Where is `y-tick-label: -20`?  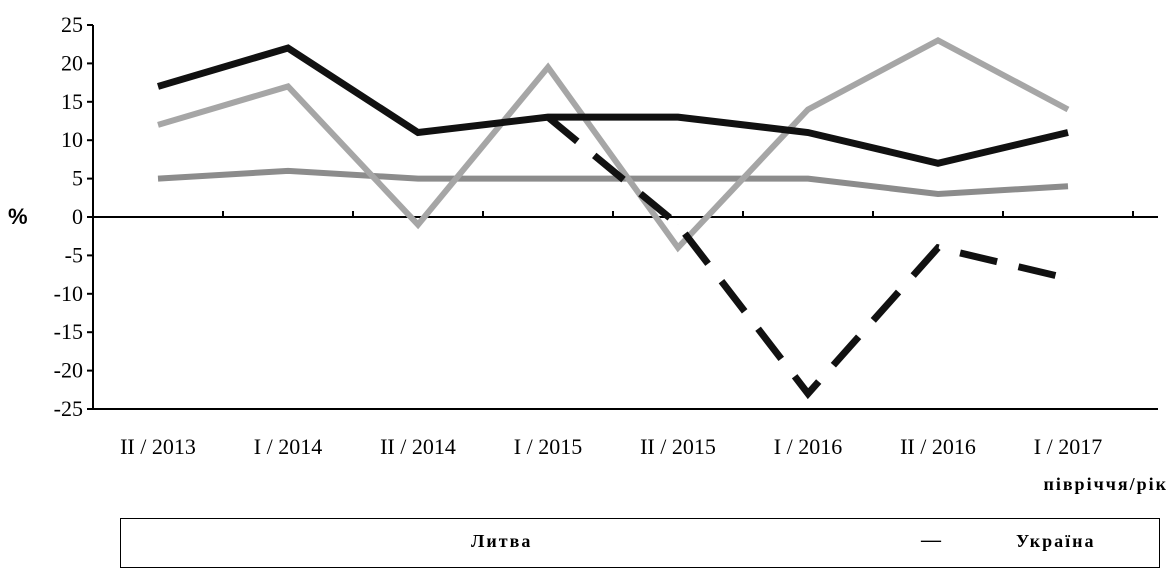 y-tick-label: -20 is located at coordinates (68, 370).